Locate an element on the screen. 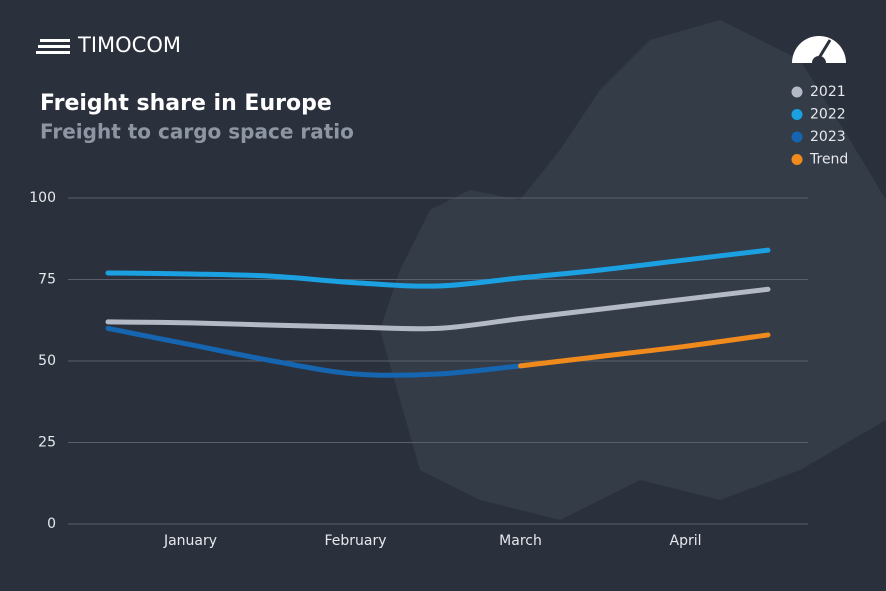 This screenshot has width=886, height=591. logo-icon is located at coordinates (53, 46).